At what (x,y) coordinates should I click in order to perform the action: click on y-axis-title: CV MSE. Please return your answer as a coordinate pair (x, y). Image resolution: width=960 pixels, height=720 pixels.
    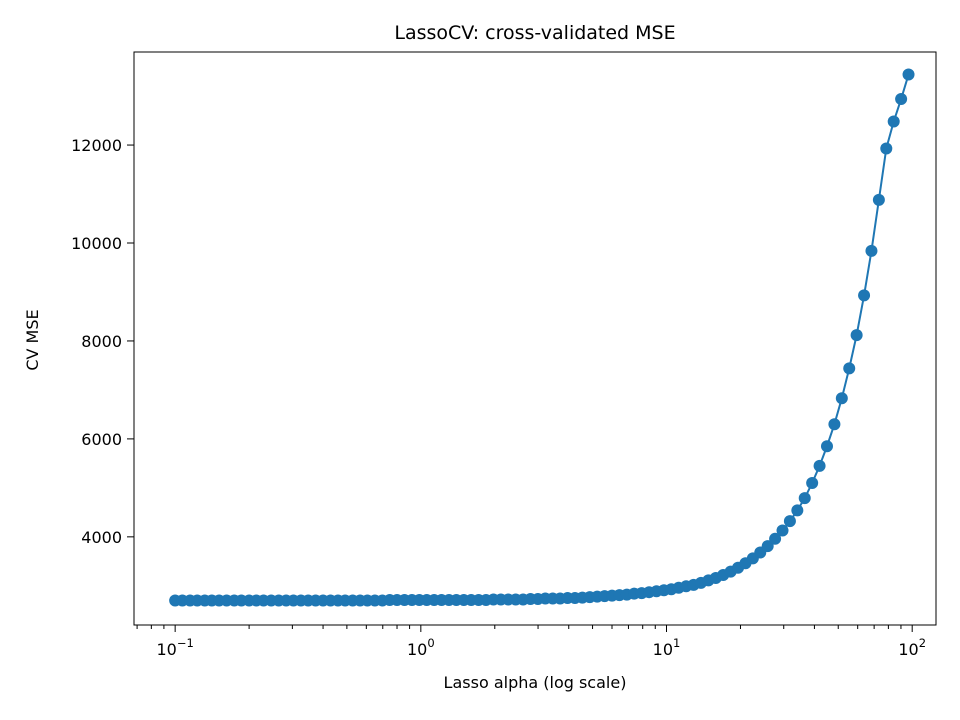
    Looking at the image, I should click on (32, 339).